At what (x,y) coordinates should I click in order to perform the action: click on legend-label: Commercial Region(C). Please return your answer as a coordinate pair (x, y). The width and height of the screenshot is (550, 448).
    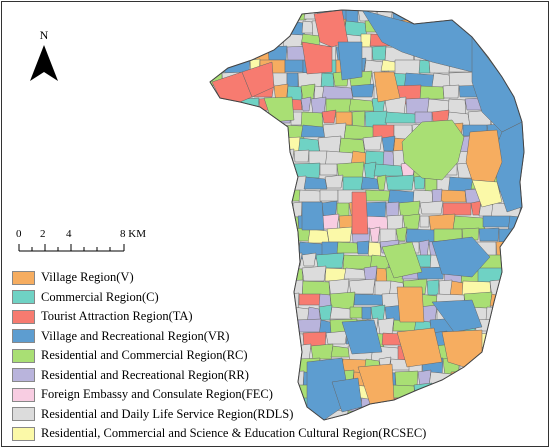
    Looking at the image, I should click on (100, 296).